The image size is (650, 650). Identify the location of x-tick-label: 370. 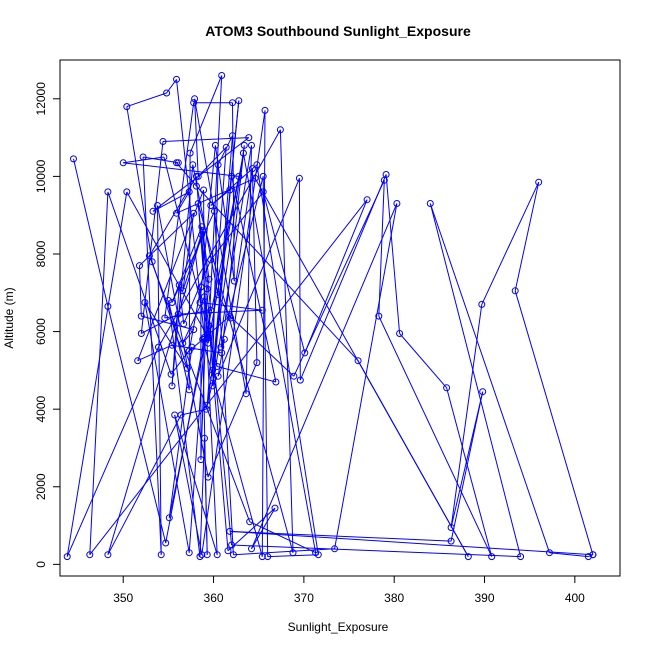
(304, 598).